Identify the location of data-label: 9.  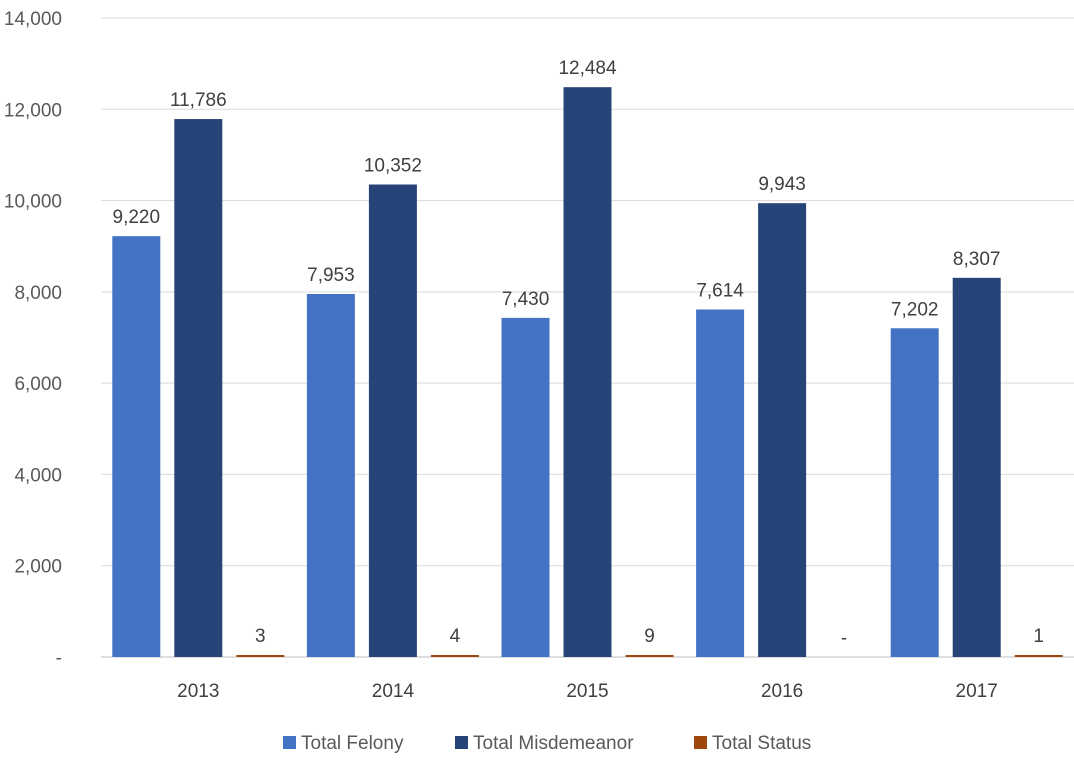
(649, 636).